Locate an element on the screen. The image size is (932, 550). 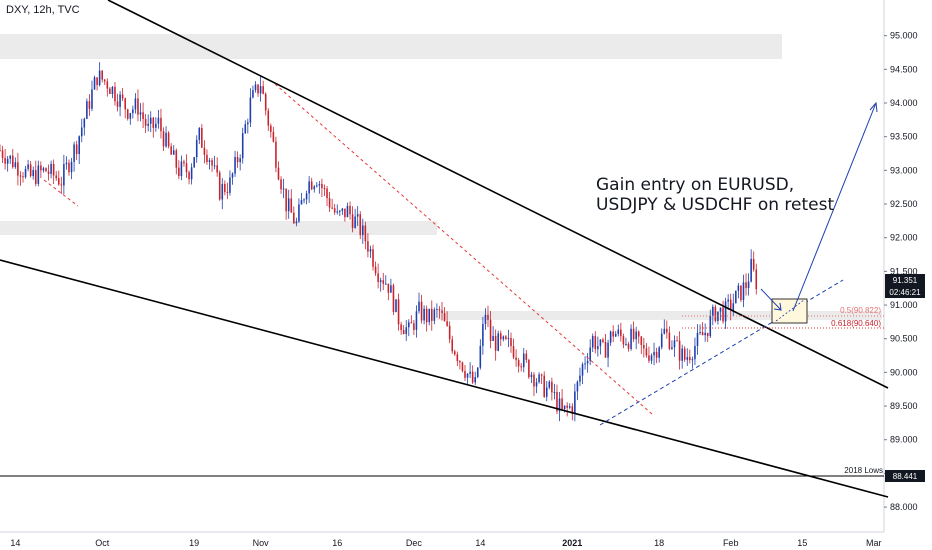
time-tick-label: Mar is located at coordinates (874, 543).